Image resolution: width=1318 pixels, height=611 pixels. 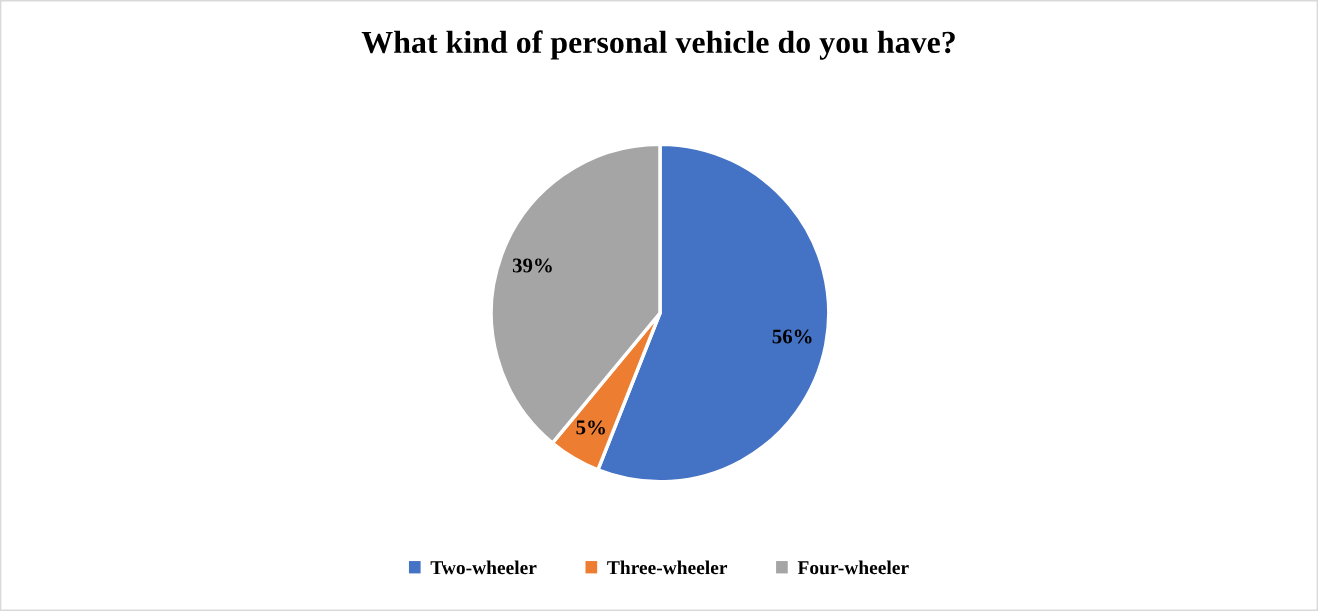 What do you see at coordinates (667, 567) in the screenshot?
I see `legend-label: Three-wheeler` at bounding box center [667, 567].